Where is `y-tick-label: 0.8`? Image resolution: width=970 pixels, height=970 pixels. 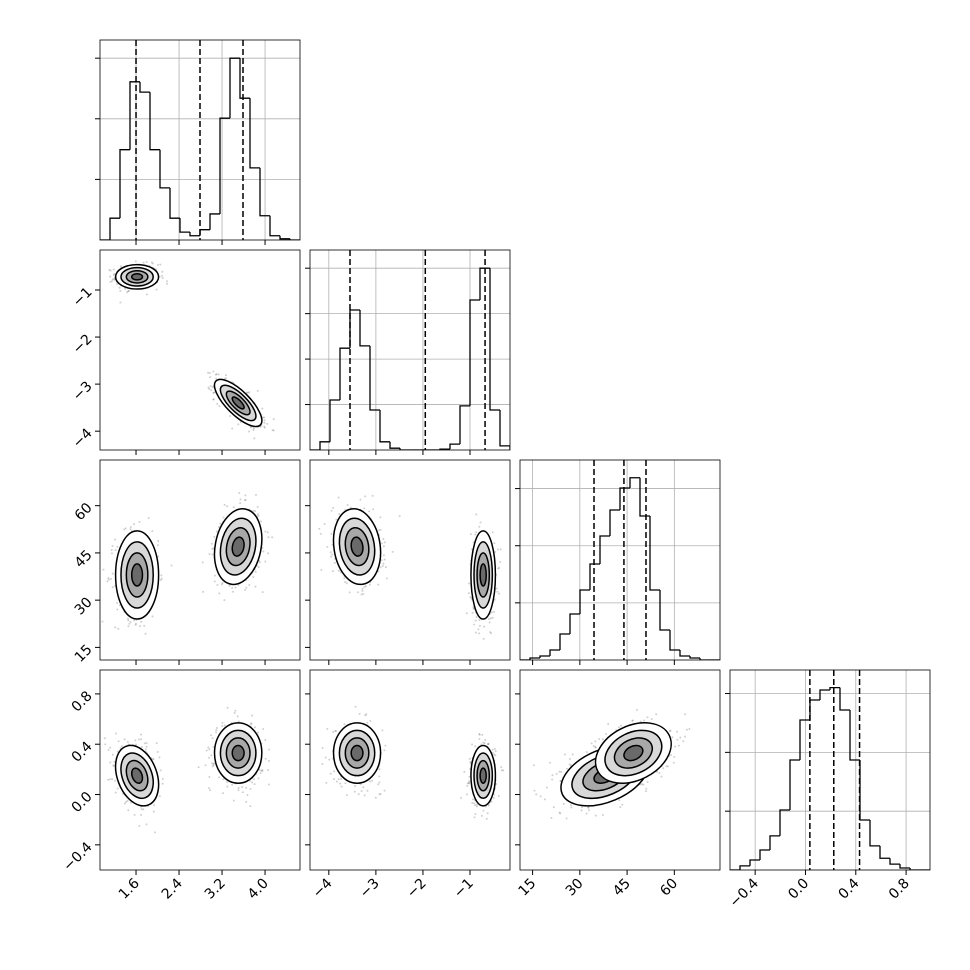 y-tick-label: 0.8 is located at coordinates (82, 701).